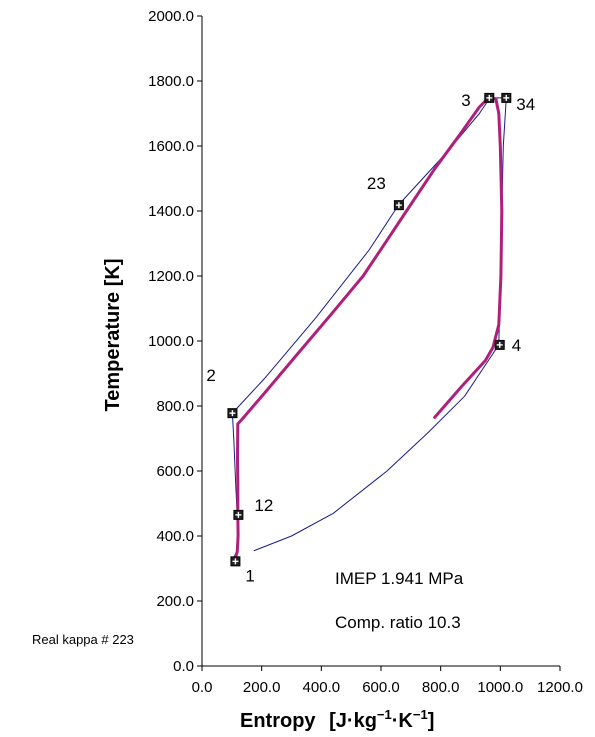  I want to click on y-tick-label: 1600.0, so click(171, 146).